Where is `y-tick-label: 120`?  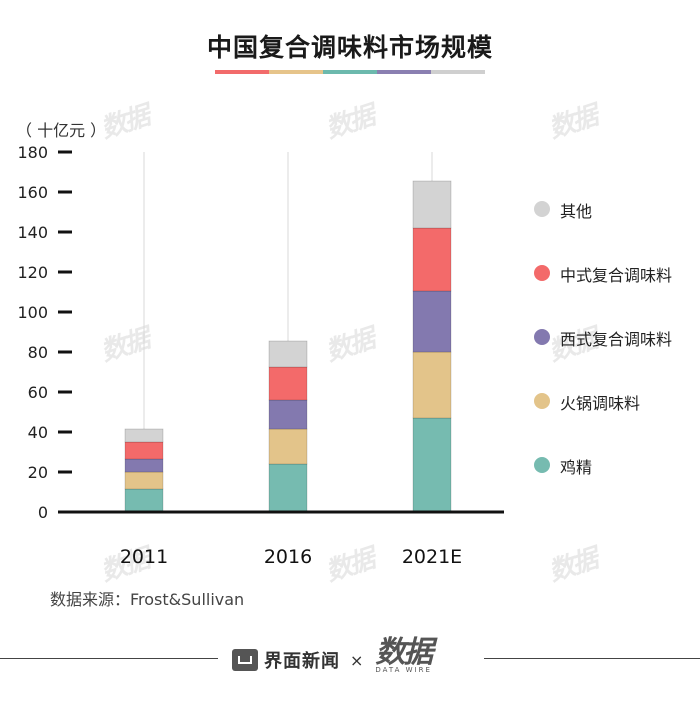 y-tick-label: 120 is located at coordinates (32, 272).